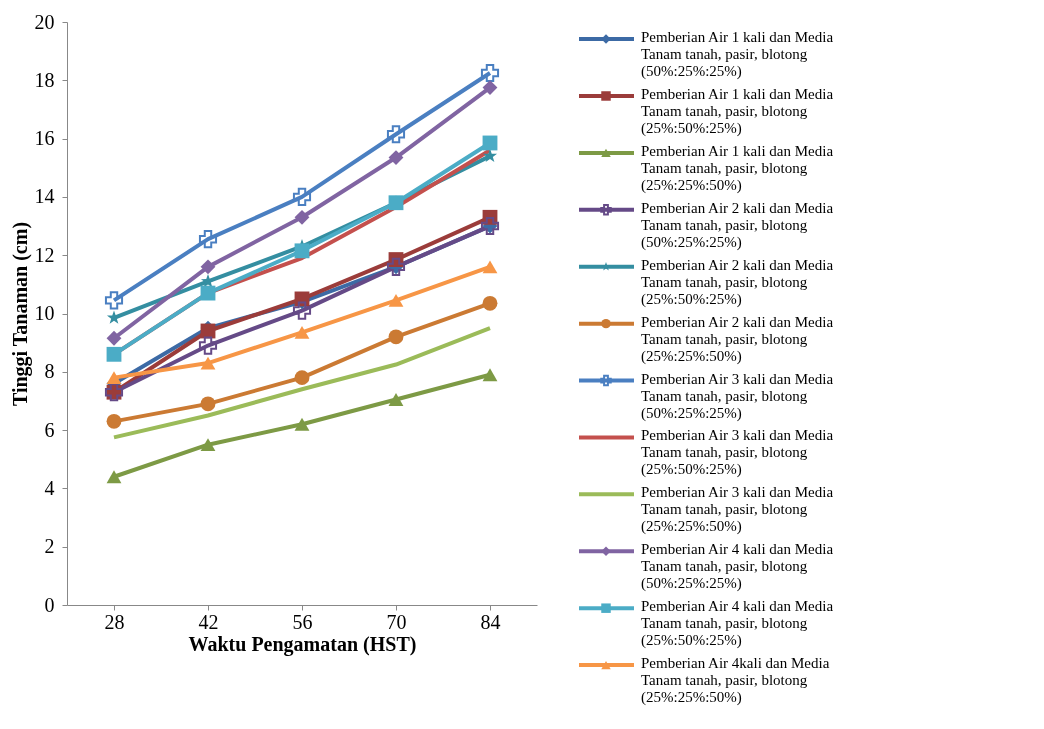 Image resolution: width=1044 pixels, height=729 pixels. Describe the element at coordinates (44, 313) in the screenshot. I see `y-tick-label: 10` at that location.